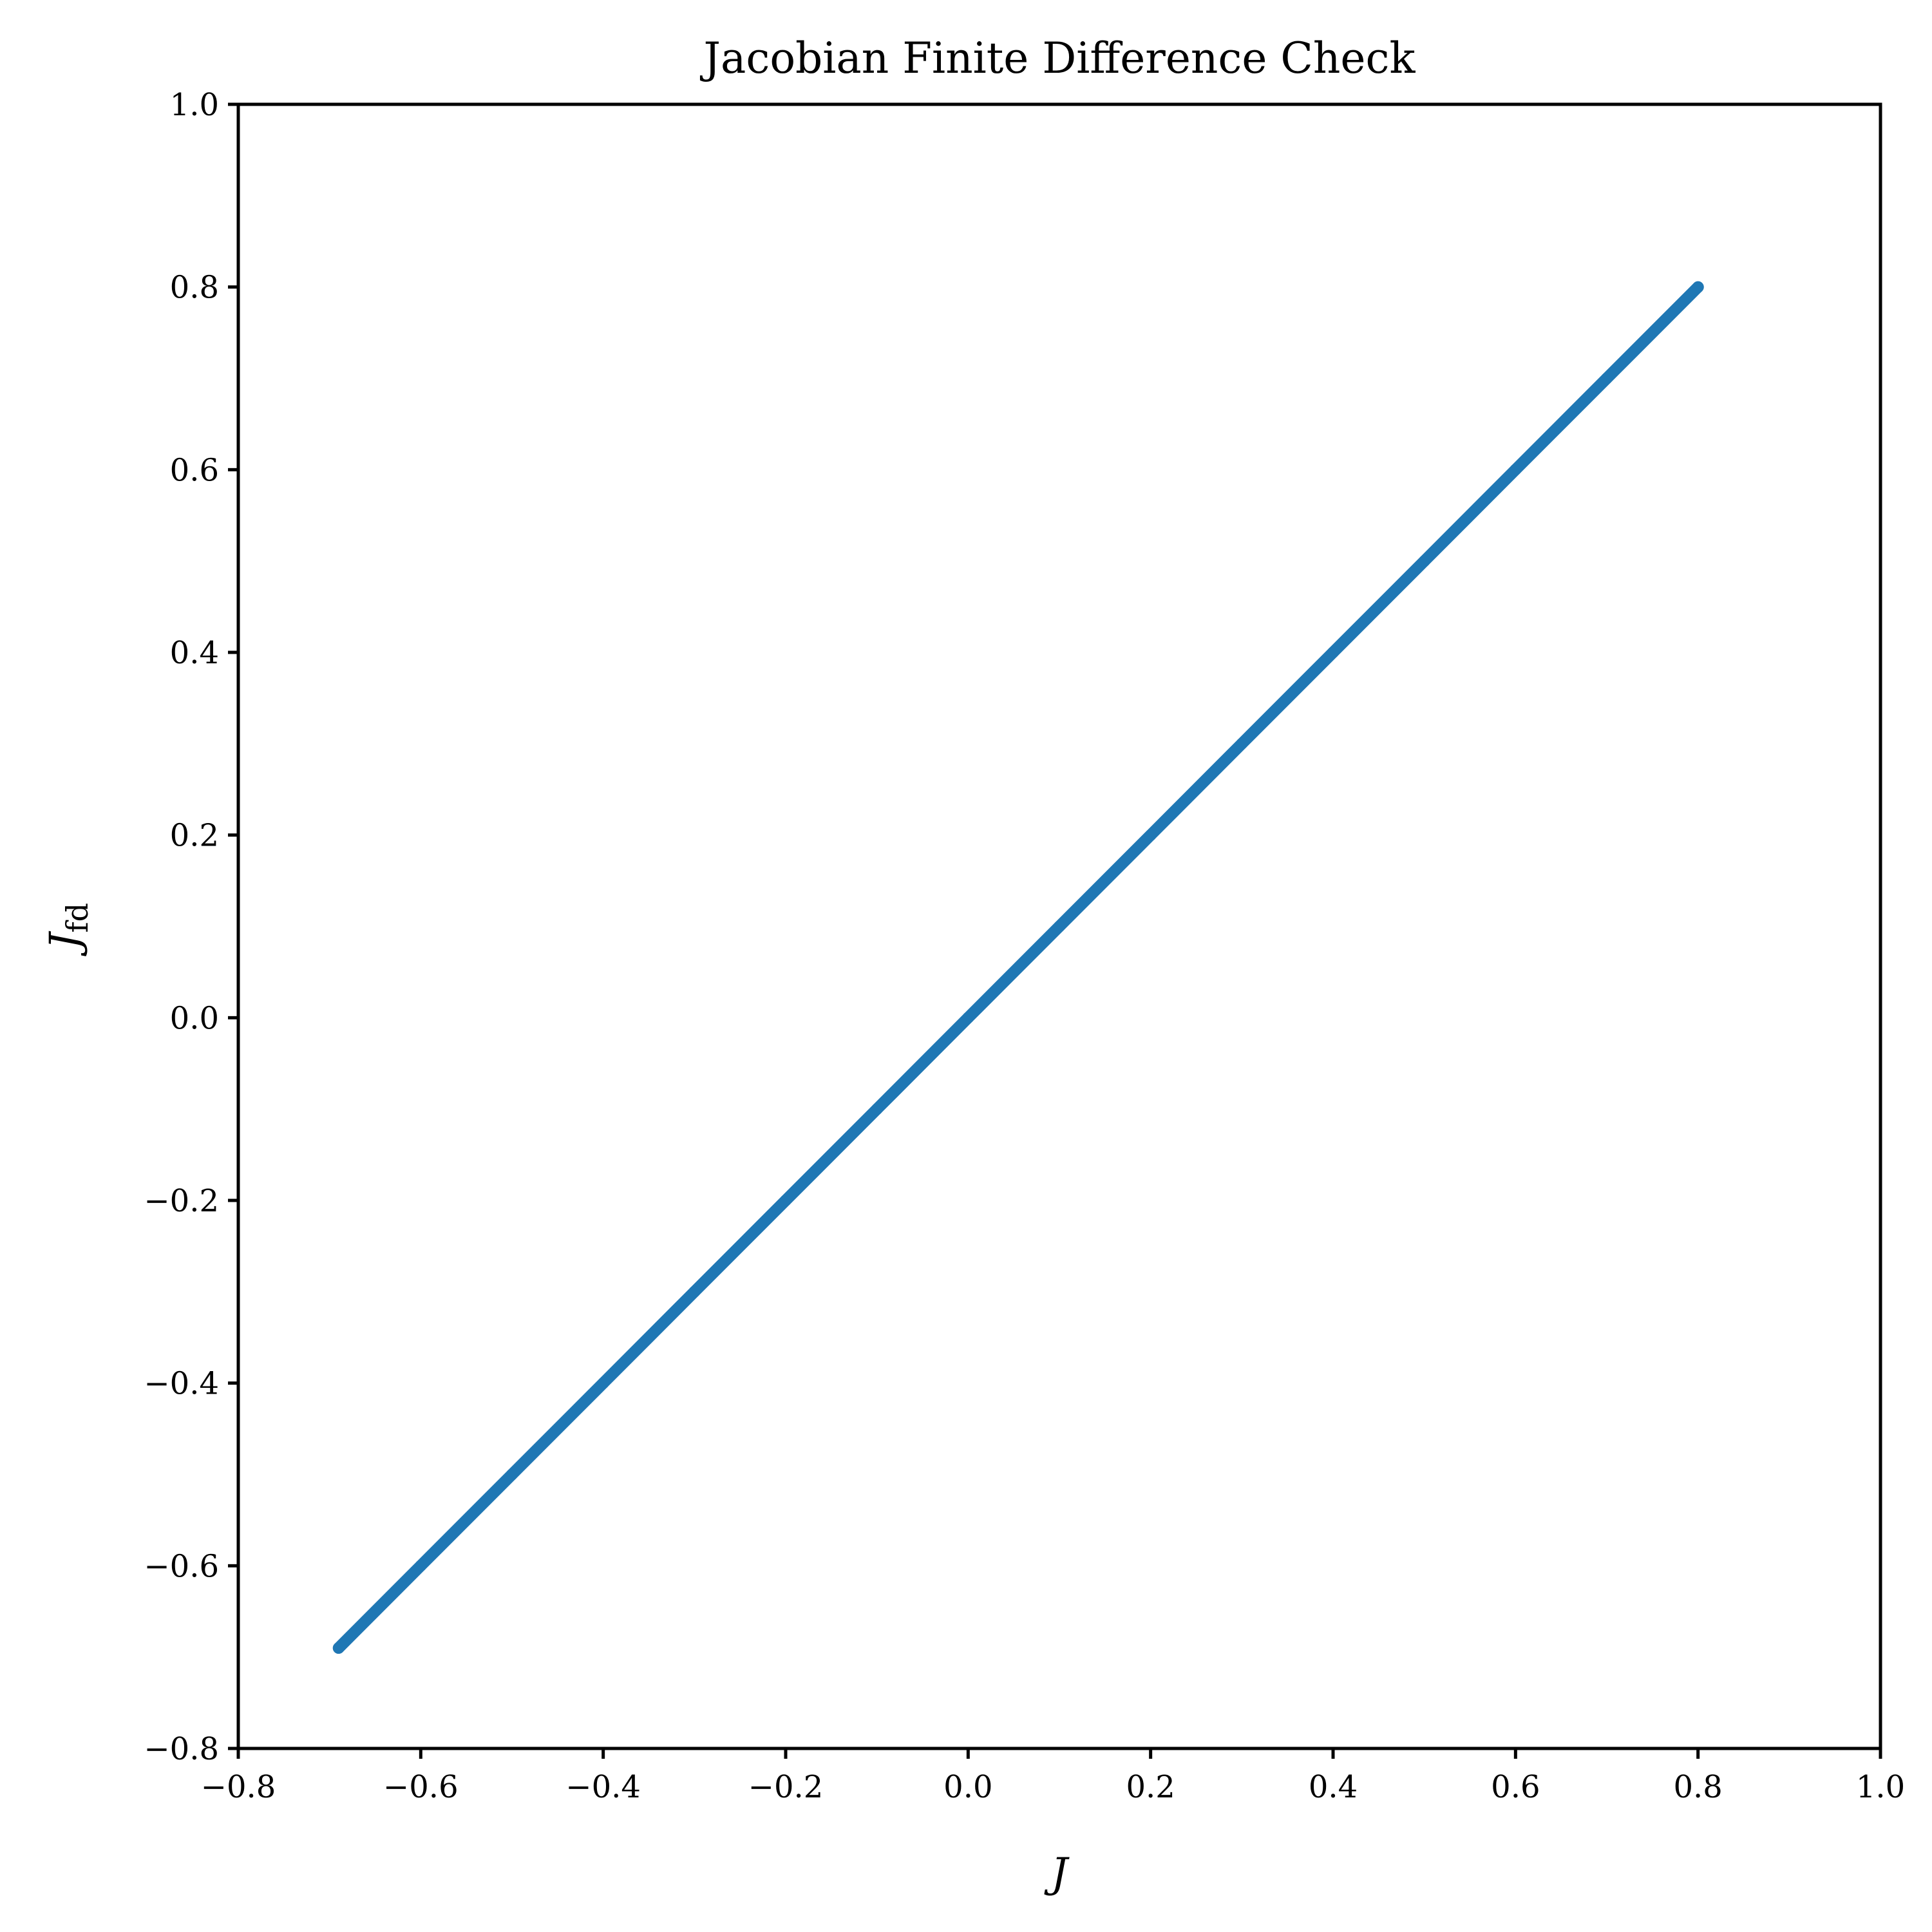 This screenshot has width=1932, height=1932. I want to click on y-tick-label: 0.4, so click(194, 653).